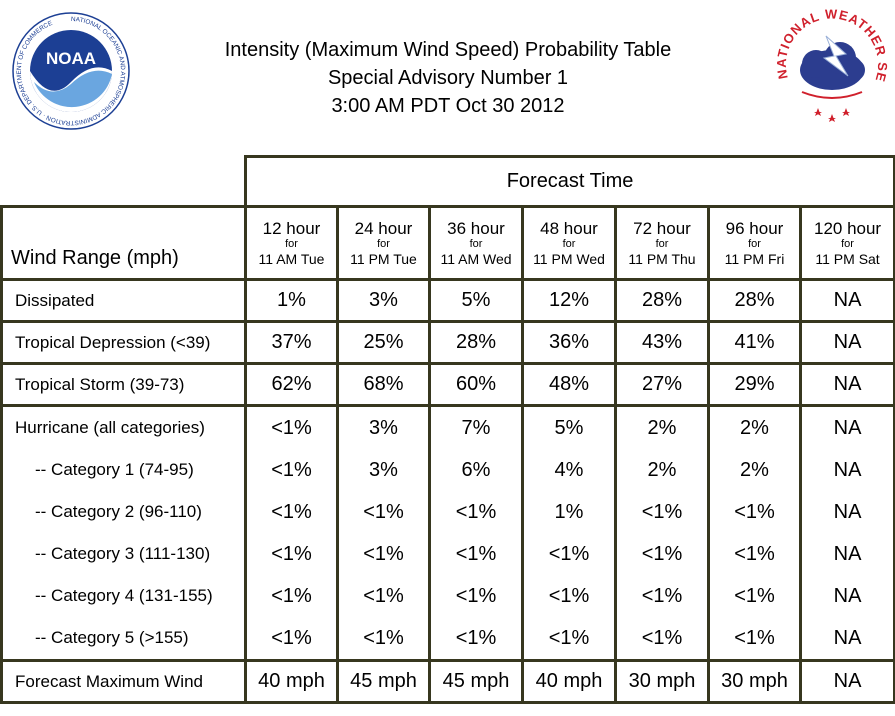  I want to click on column-header-6: 120 hour for 11 PM Sat, so click(846, 243).